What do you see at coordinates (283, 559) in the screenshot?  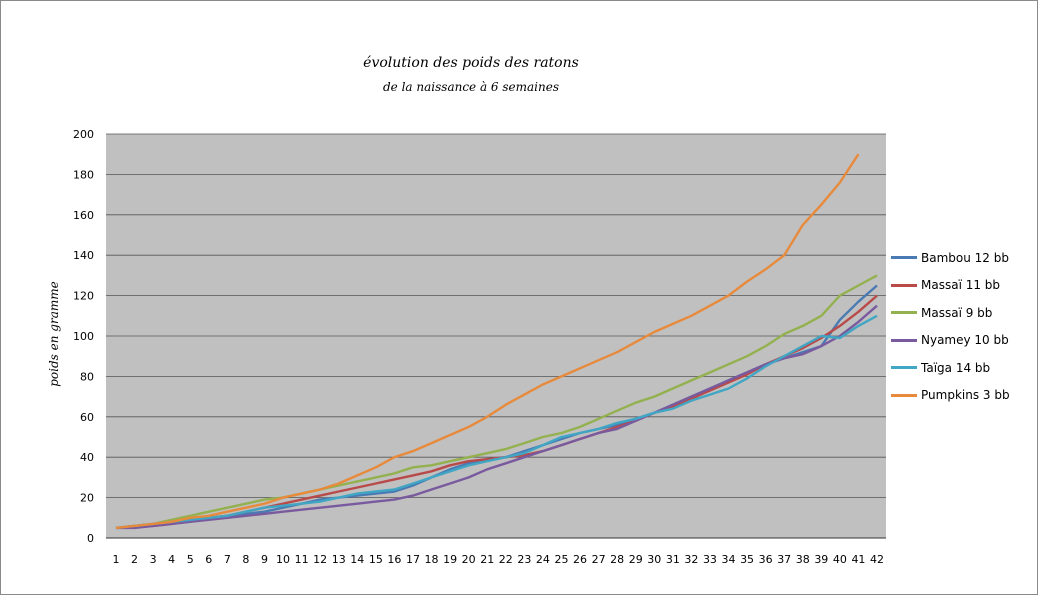 I see `x-tick-label: 10` at bounding box center [283, 559].